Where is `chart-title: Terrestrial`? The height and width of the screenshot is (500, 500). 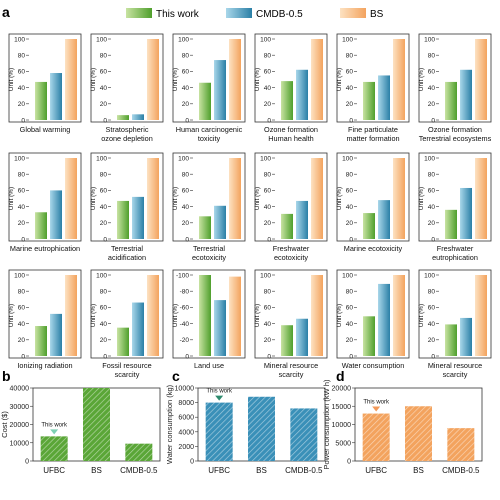 chart-title: Terrestrial is located at coordinates (127, 248).